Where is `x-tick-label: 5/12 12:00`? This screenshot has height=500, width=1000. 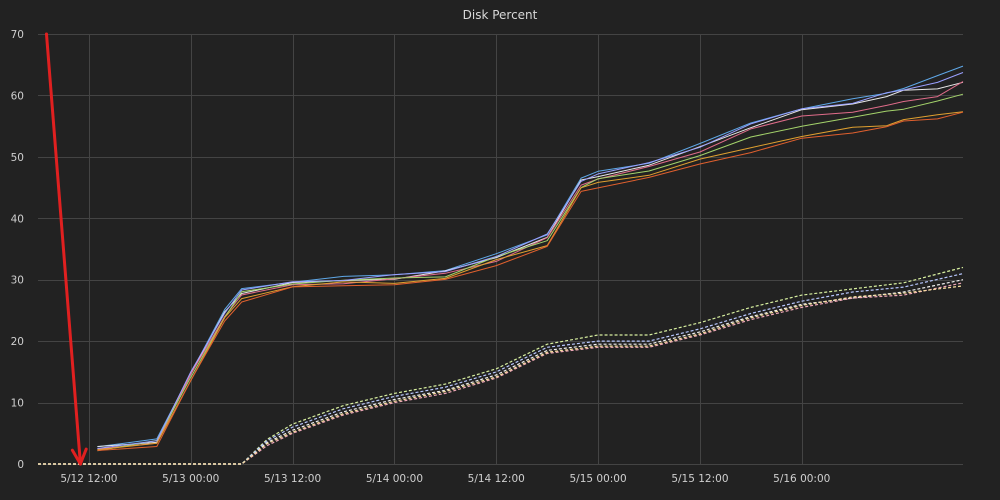 x-tick-label: 5/12 12:00 is located at coordinates (88, 479).